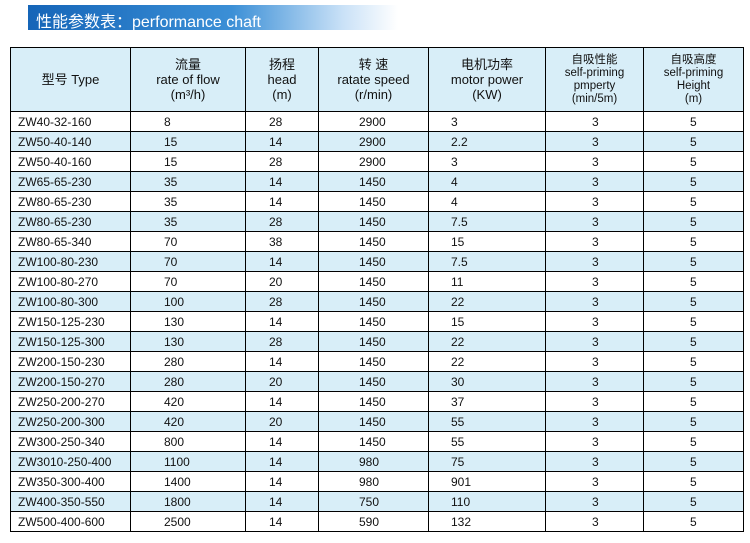 The height and width of the screenshot is (543, 750). I want to click on header-line: 电机功率, so click(486, 64).